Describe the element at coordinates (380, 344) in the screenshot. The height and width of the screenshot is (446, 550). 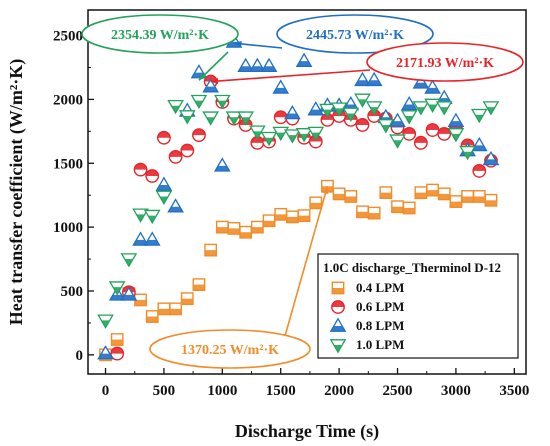
I see `legend-entry-label: 1.0 LPM` at that location.